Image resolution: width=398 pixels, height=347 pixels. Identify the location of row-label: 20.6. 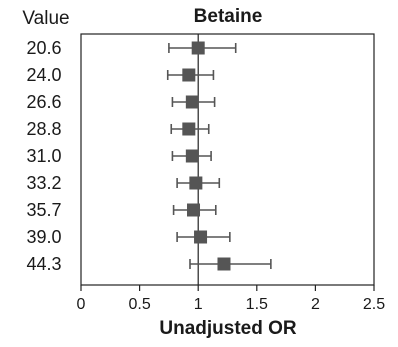
(43, 48).